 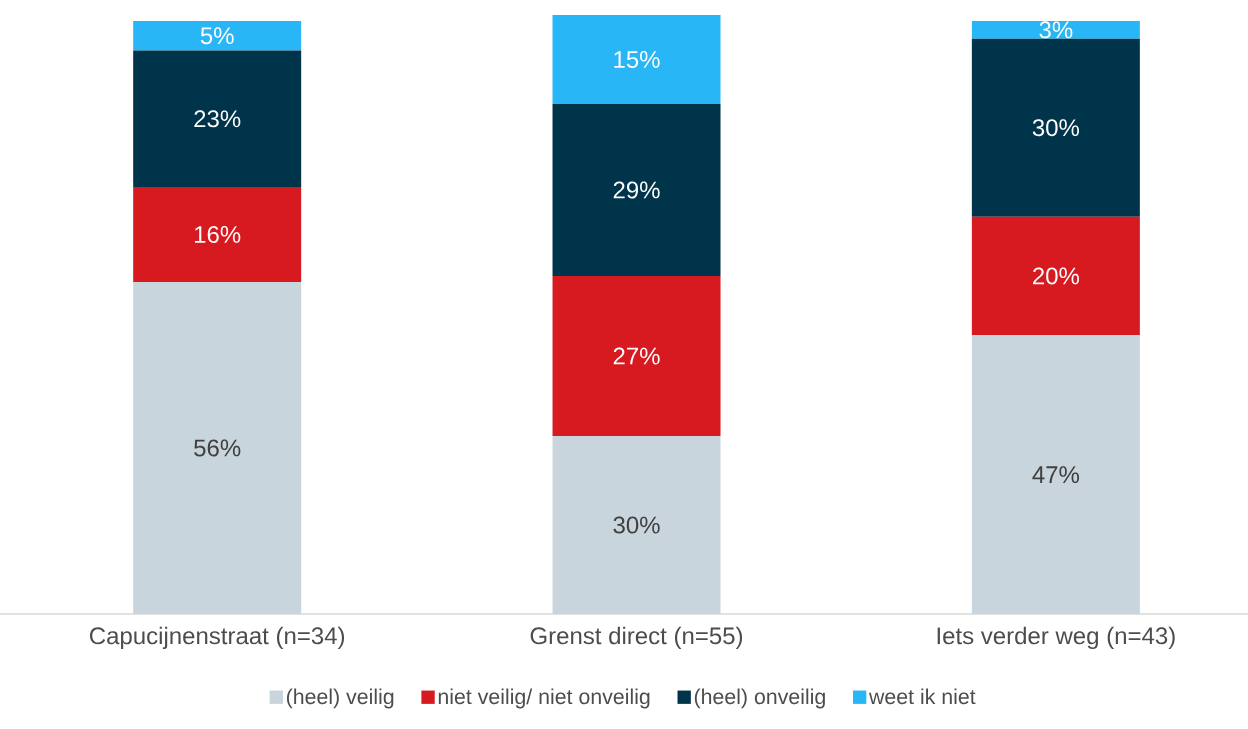 I want to click on data-label: 5%, so click(x=217, y=36).